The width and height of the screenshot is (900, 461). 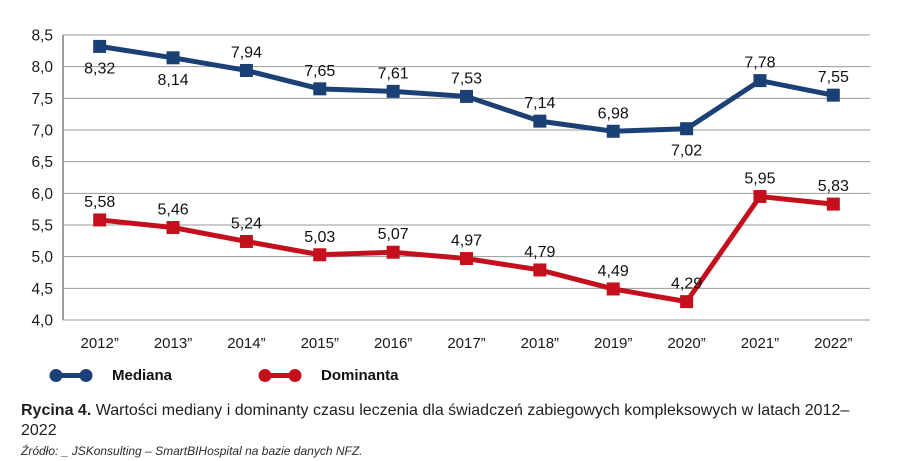 I want to click on data-label: 5,58, so click(x=99, y=202).